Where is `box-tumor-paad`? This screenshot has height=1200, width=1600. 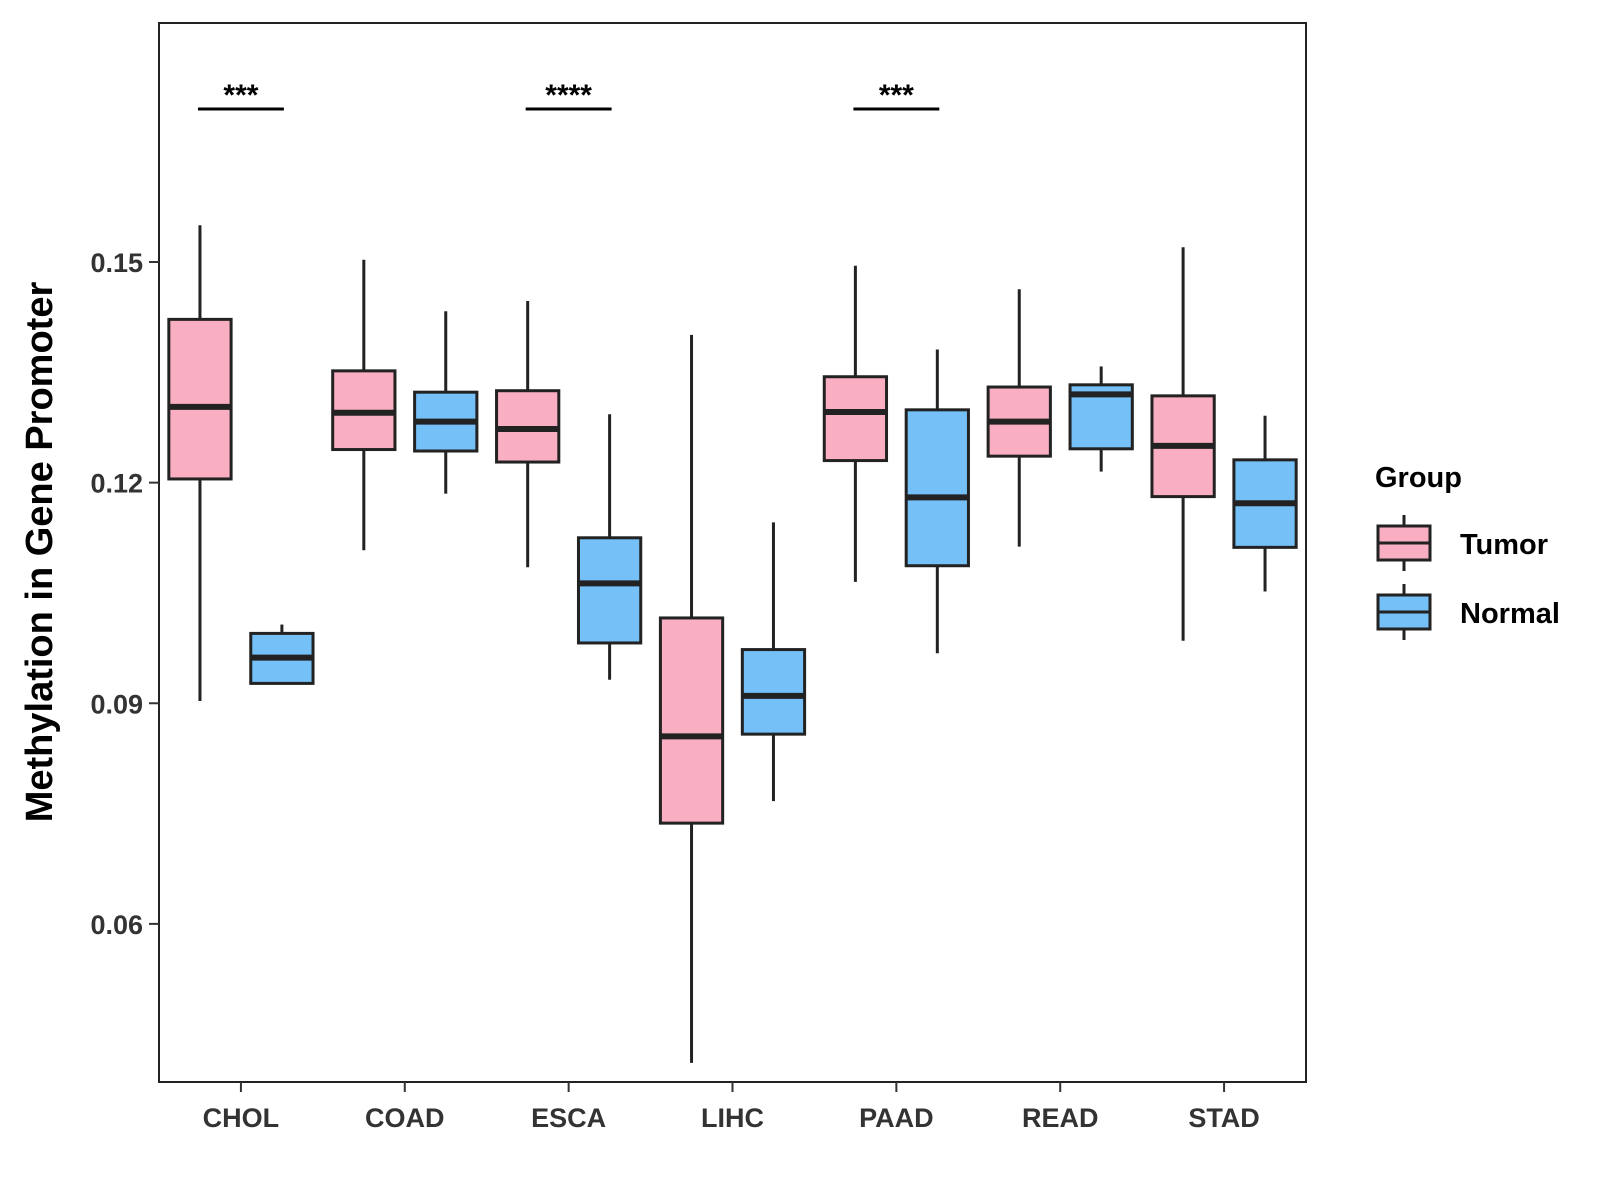
box-tumor-paad is located at coordinates (855, 423).